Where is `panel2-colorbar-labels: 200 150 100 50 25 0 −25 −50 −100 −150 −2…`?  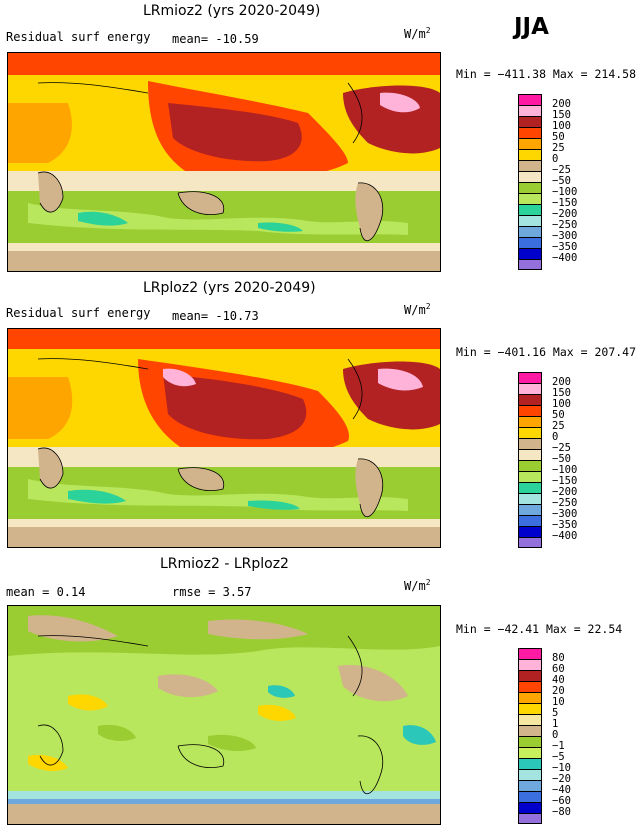
panel2-colorbar-labels: 200 150 100 50 25 0 −25 −50 −100 −150 −2… is located at coordinates (564, 459).